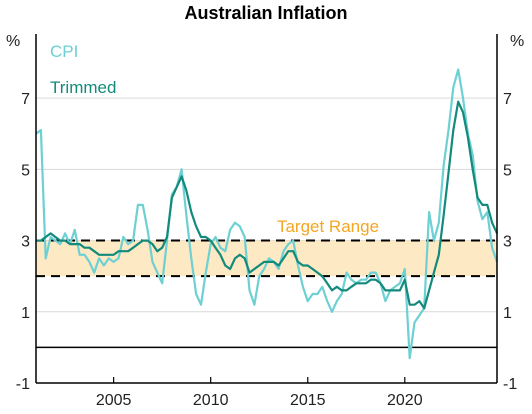 This screenshot has width=532, height=414. What do you see at coordinates (328, 226) in the screenshot?
I see `target-range-label: Target Range` at bounding box center [328, 226].